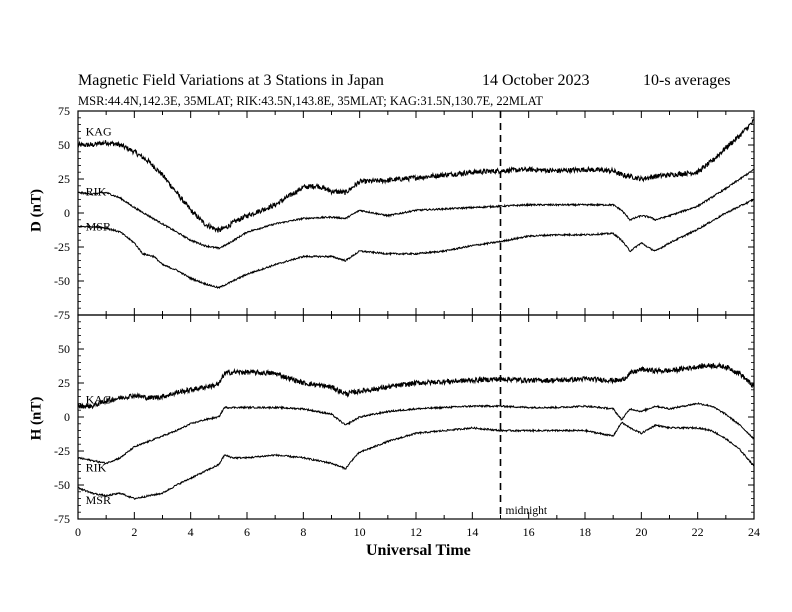 The image size is (792, 612). Describe the element at coordinates (64, 111) in the screenshot. I see `top-ytick-label: 75` at that location.